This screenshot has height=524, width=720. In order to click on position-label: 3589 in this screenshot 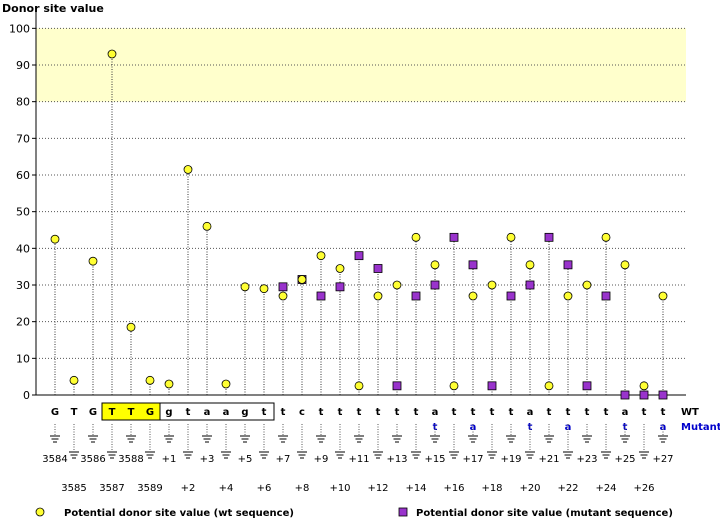, I will do `click(149, 488)`.